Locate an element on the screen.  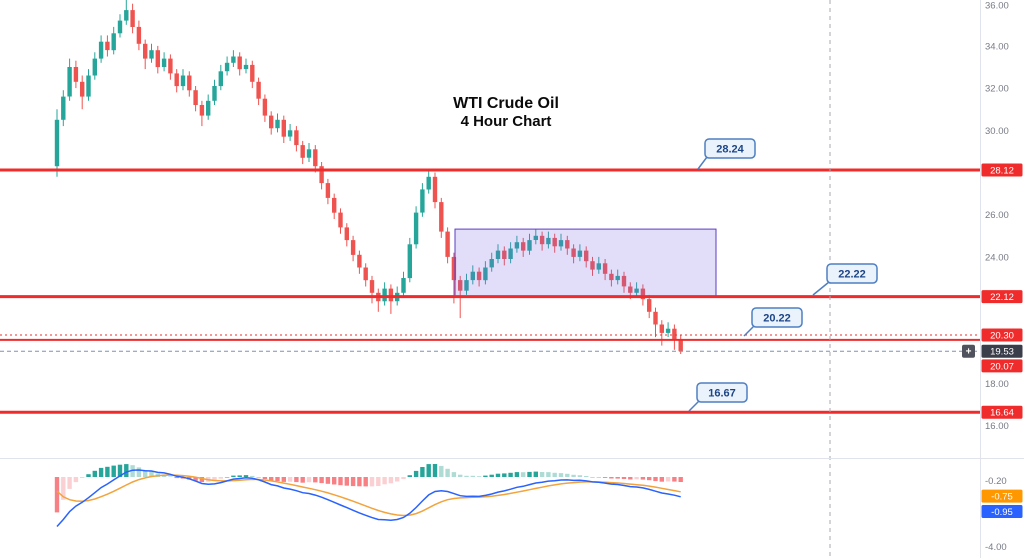
macd-value-label-bg is located at coordinates (1002, 511).